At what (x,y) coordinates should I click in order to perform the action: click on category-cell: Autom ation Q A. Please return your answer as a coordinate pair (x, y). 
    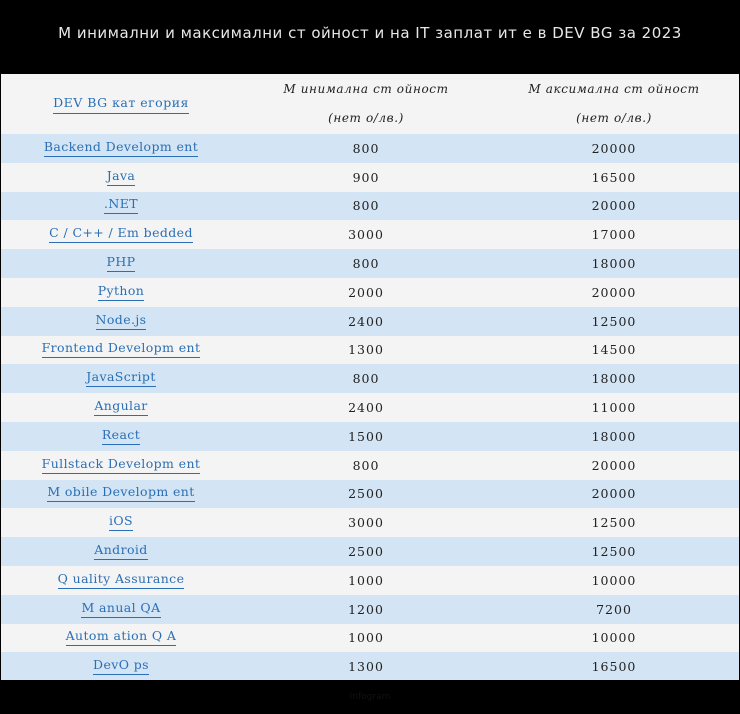
    Looking at the image, I should click on (121, 638).